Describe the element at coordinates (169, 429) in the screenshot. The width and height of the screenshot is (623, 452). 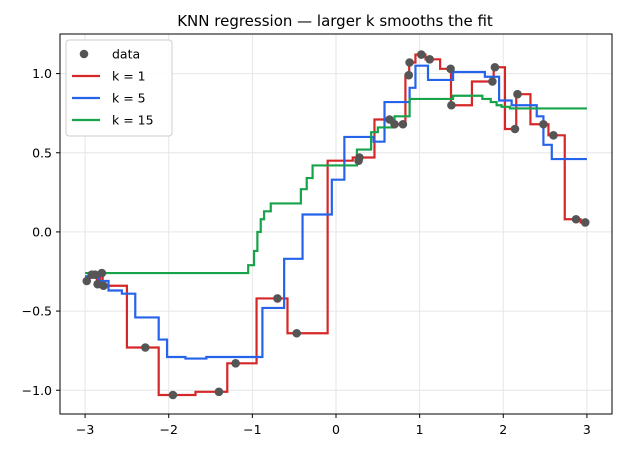
I see `x-tick-label: −2` at that location.